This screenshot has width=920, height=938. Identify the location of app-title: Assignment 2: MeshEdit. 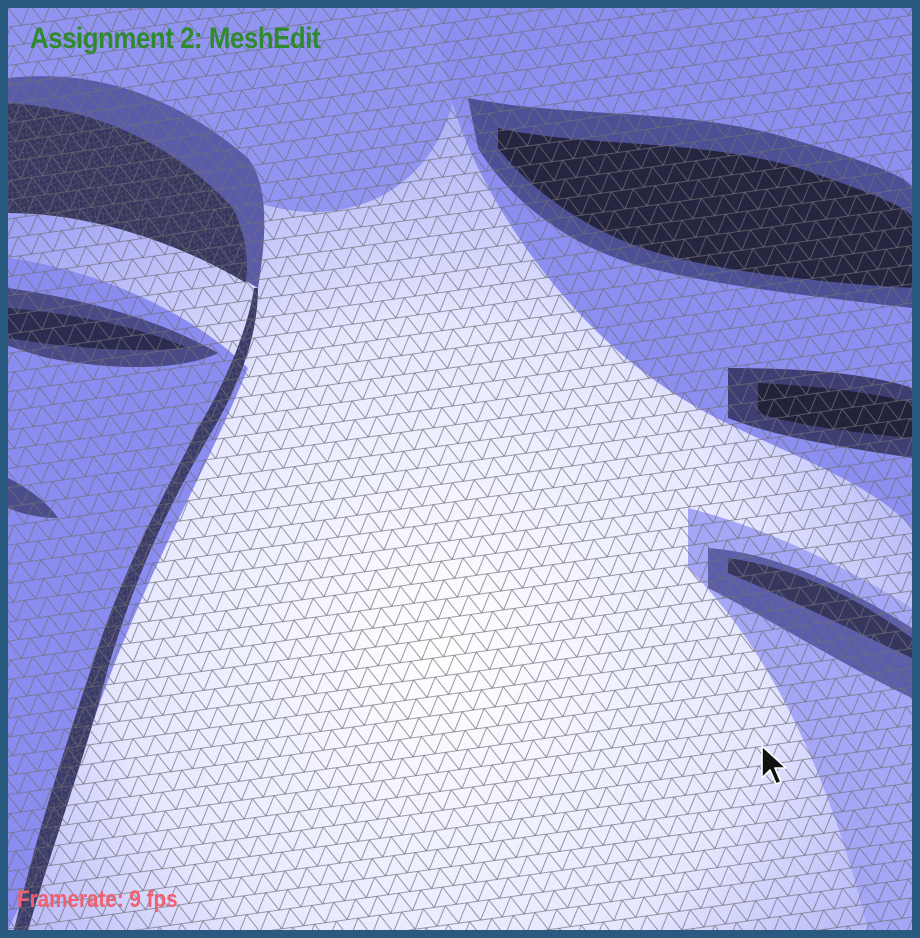
(175, 38).